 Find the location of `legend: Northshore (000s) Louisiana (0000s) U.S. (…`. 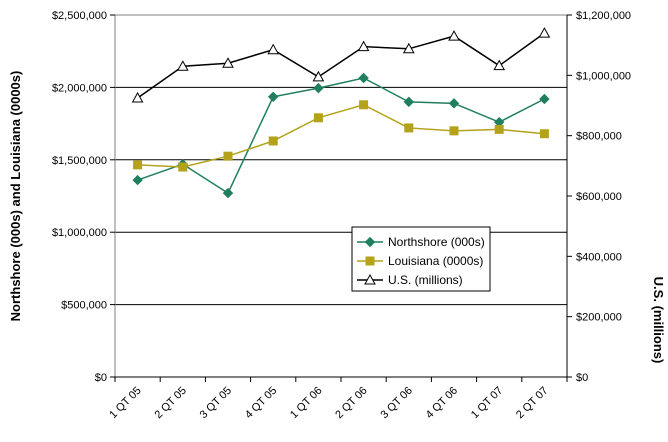

legend: Northshore (000s) Louisiana (0000s) U.S. (… is located at coordinates (421, 259).